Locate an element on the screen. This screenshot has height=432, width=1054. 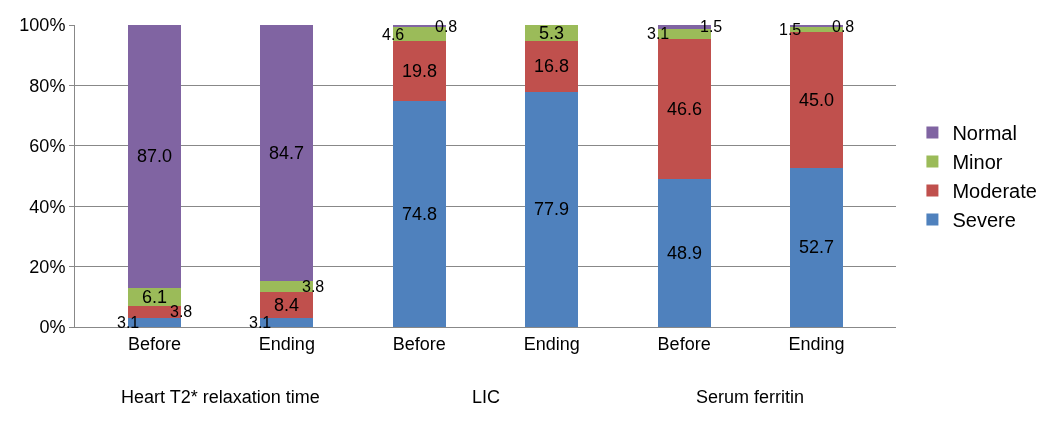
data-label: 16.8 is located at coordinates (552, 66).